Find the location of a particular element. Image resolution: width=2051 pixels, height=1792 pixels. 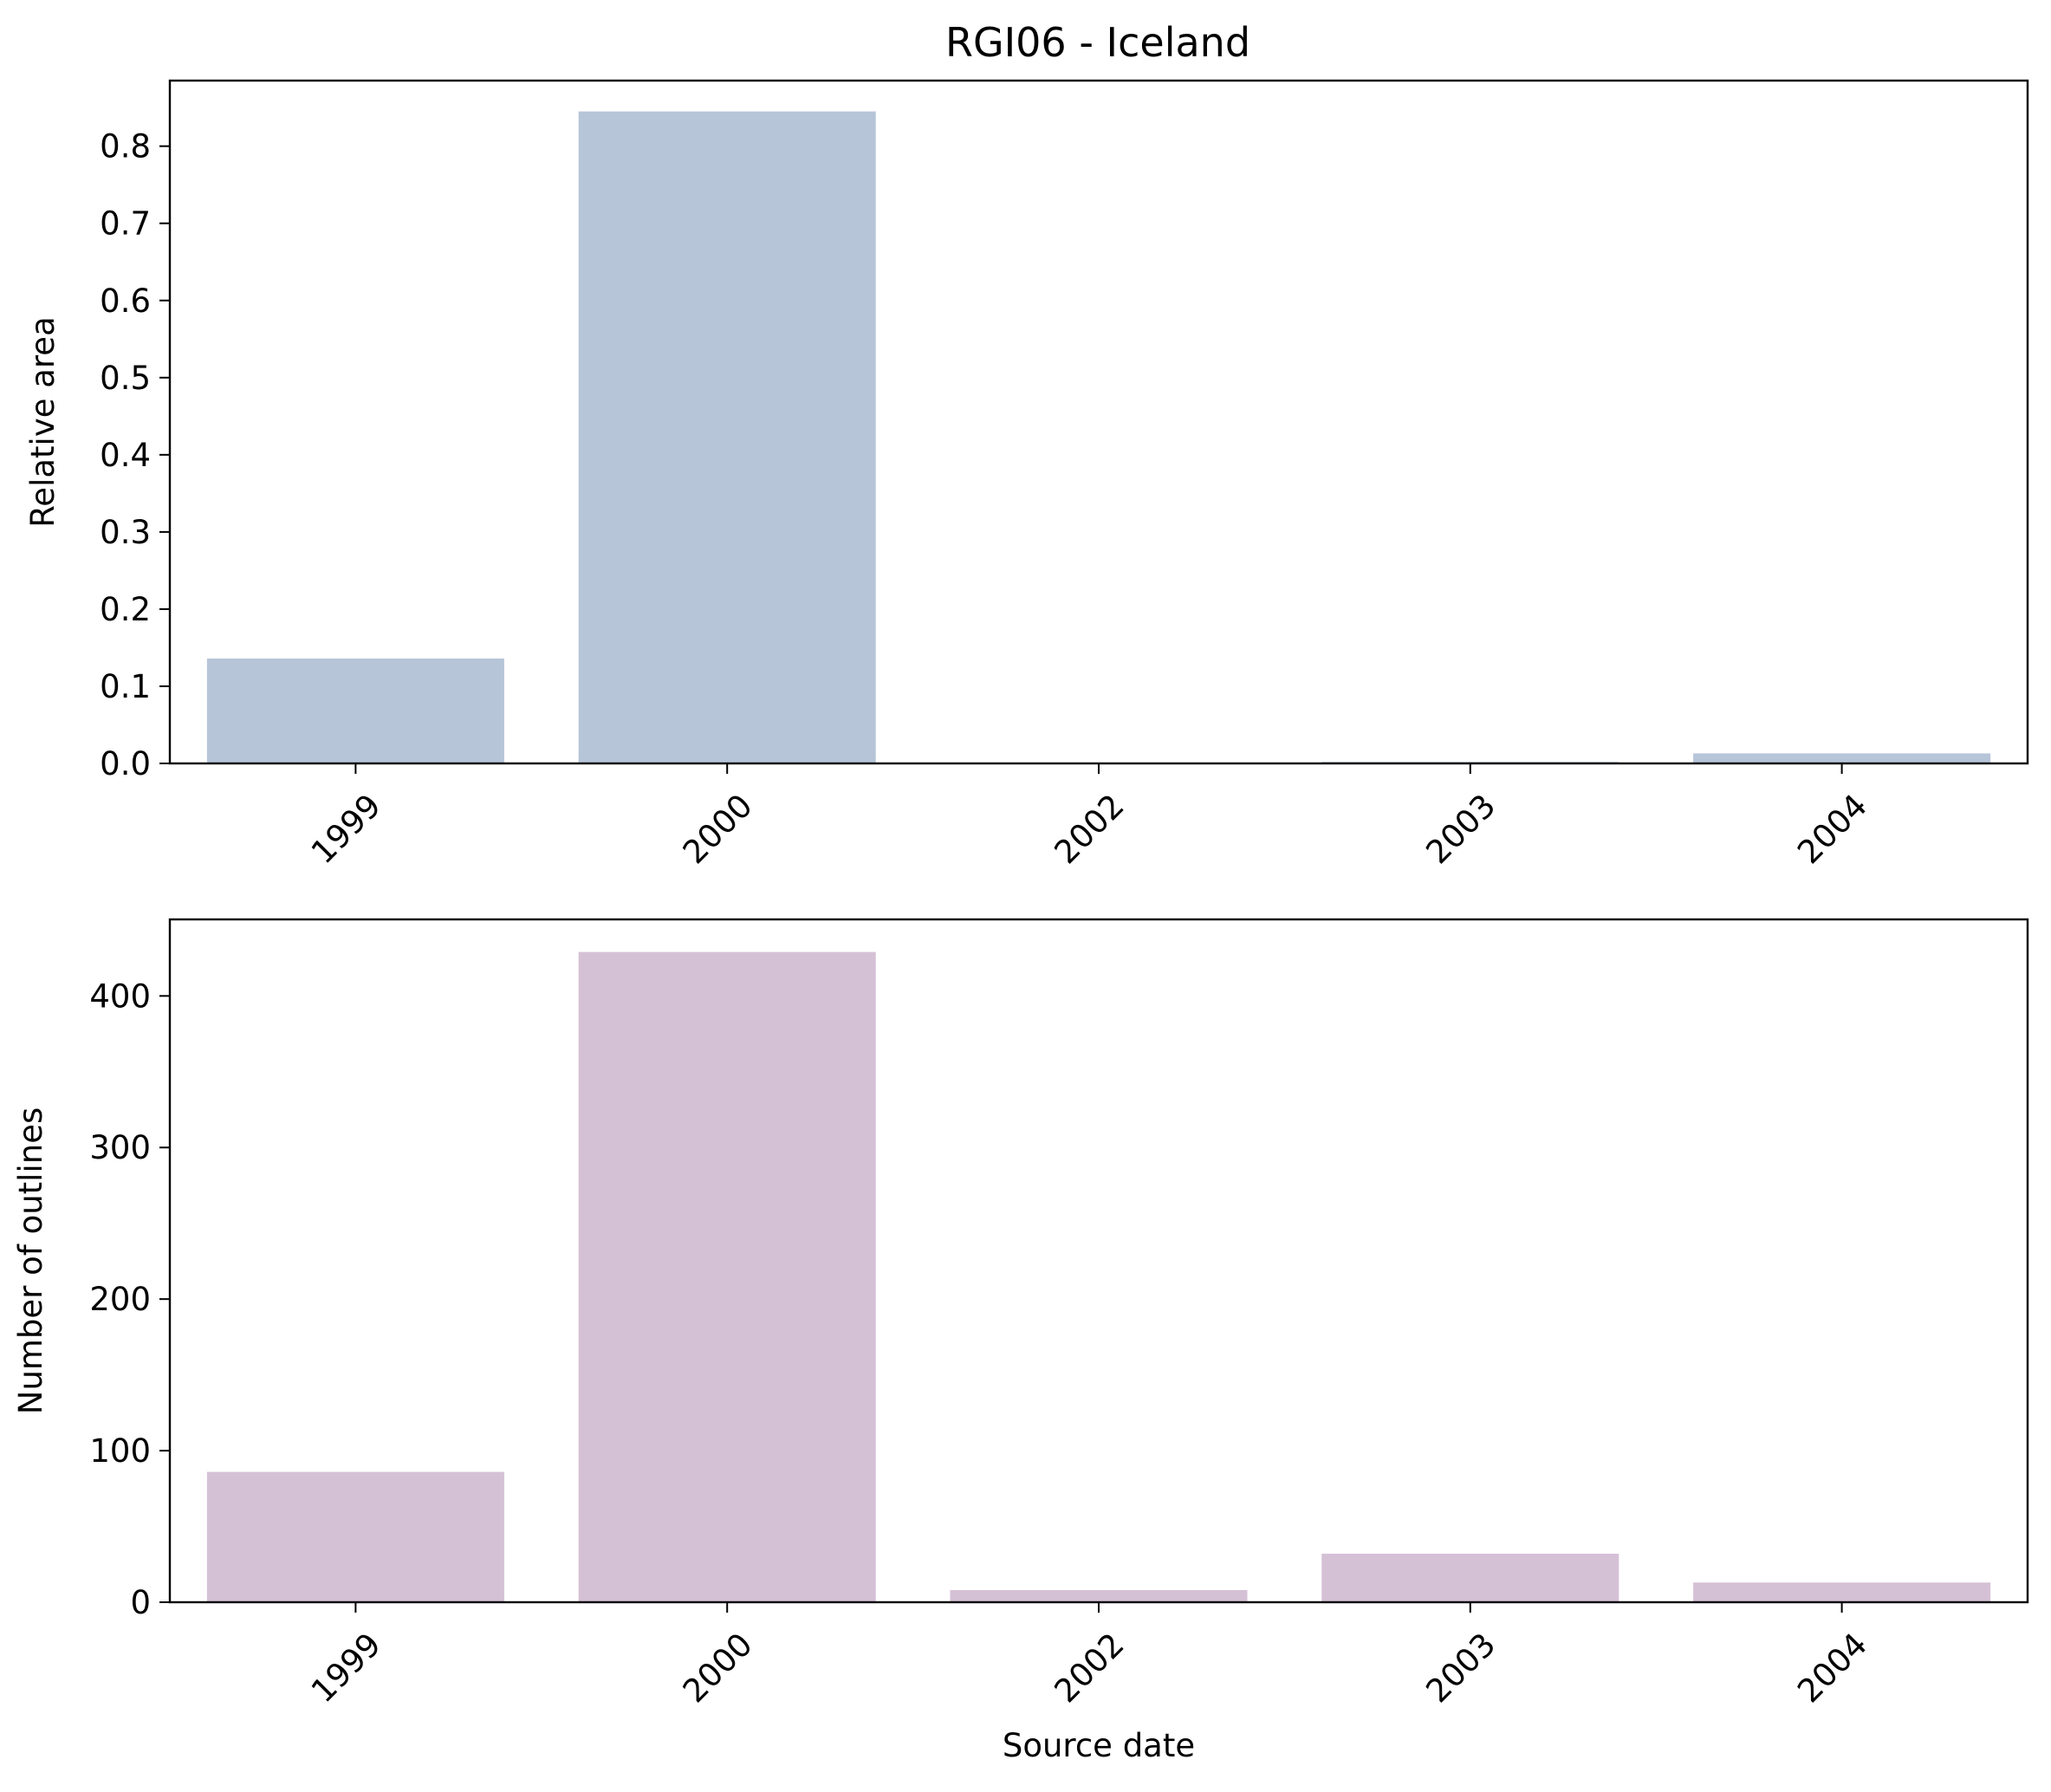

y-tick-label: 0.3 is located at coordinates (126, 532).